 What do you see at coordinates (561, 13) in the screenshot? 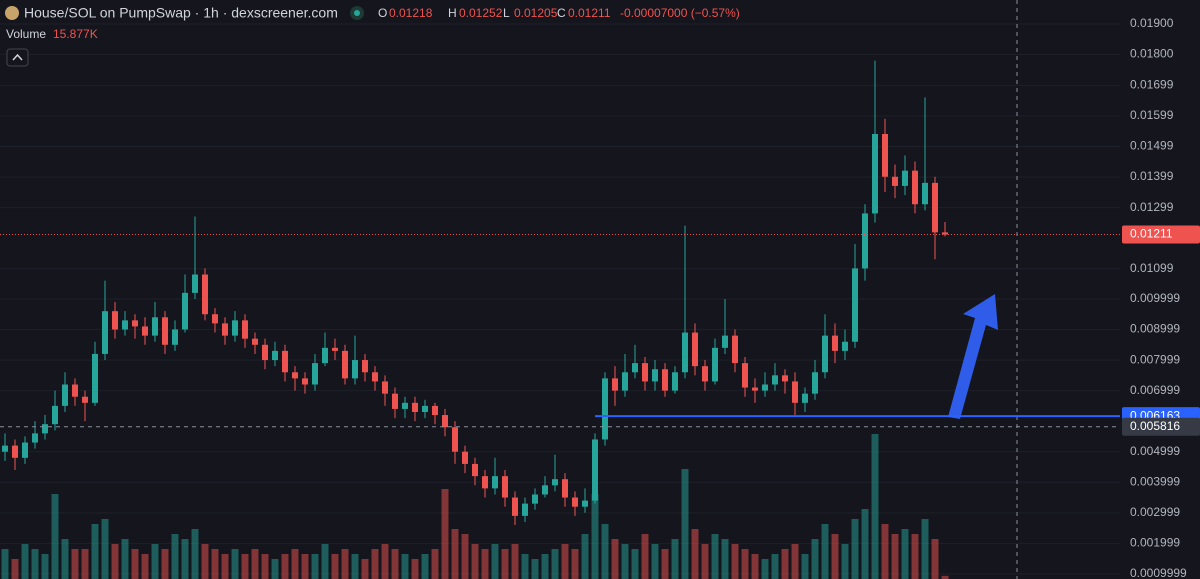
I see `ohlc-label: C` at bounding box center [561, 13].